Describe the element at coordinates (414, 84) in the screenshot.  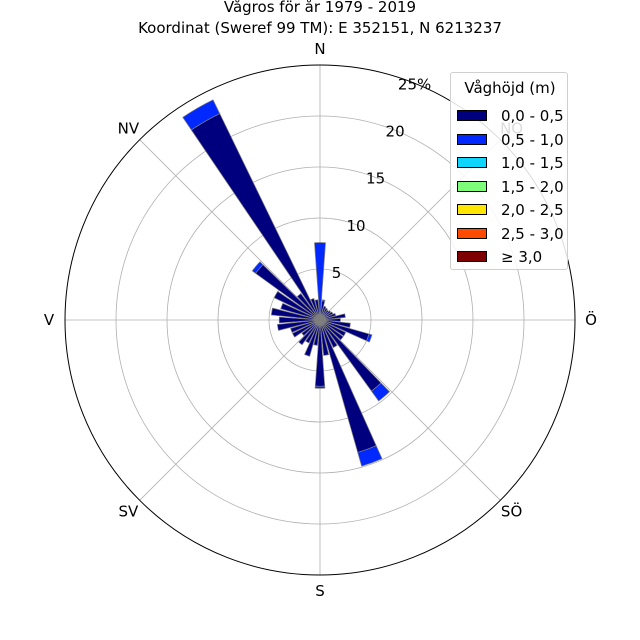
I see `radial-tick-label-4: 25%` at that location.